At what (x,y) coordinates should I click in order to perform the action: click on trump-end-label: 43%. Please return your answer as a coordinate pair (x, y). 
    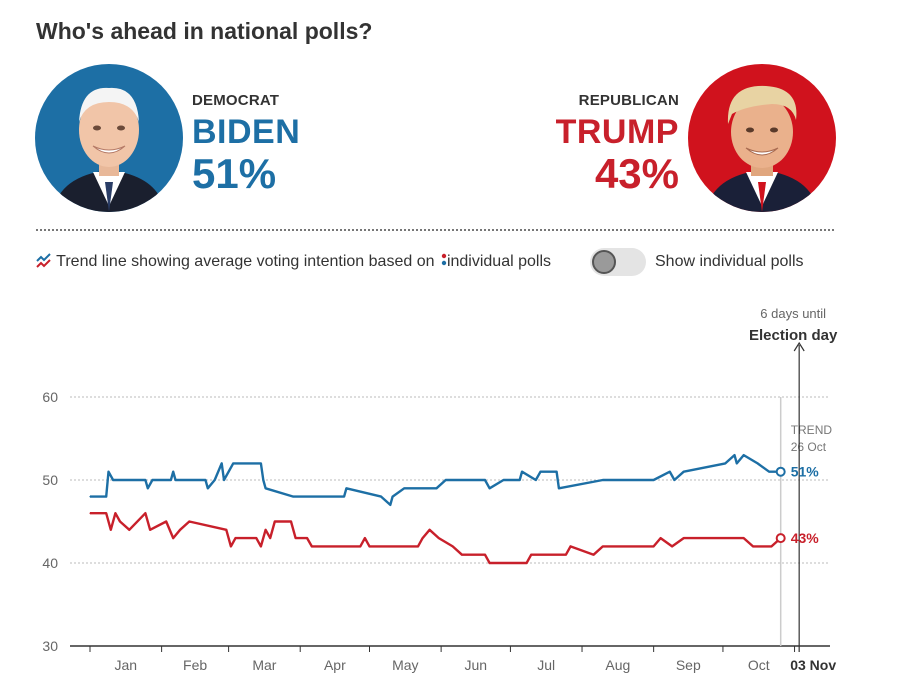
    Looking at the image, I should click on (805, 538).